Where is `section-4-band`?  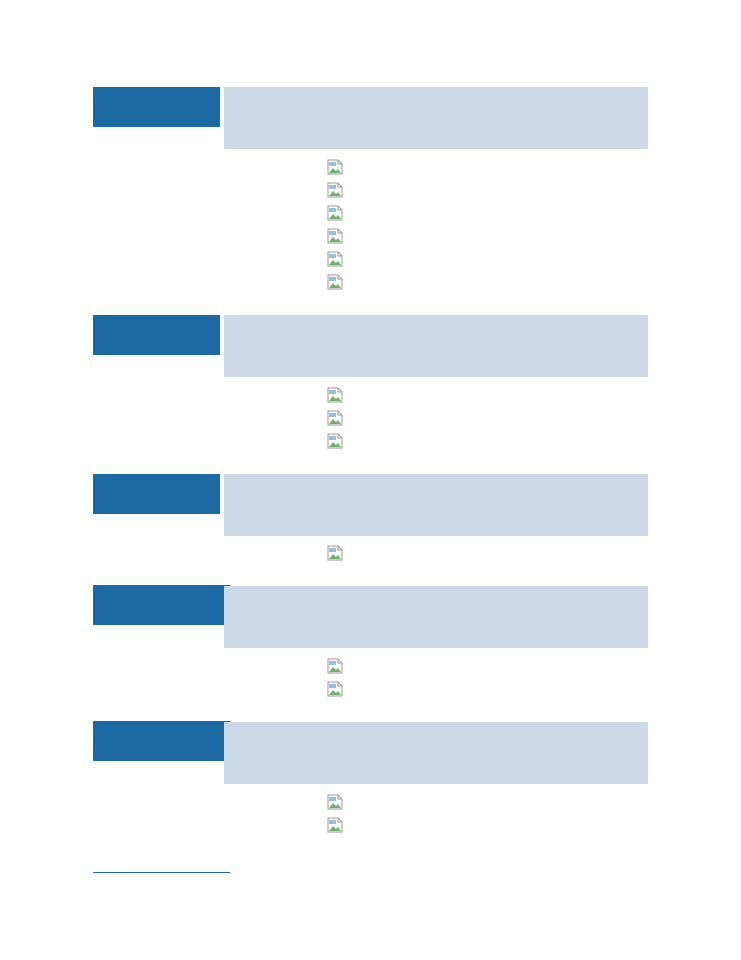
section-4-band is located at coordinates (436, 617).